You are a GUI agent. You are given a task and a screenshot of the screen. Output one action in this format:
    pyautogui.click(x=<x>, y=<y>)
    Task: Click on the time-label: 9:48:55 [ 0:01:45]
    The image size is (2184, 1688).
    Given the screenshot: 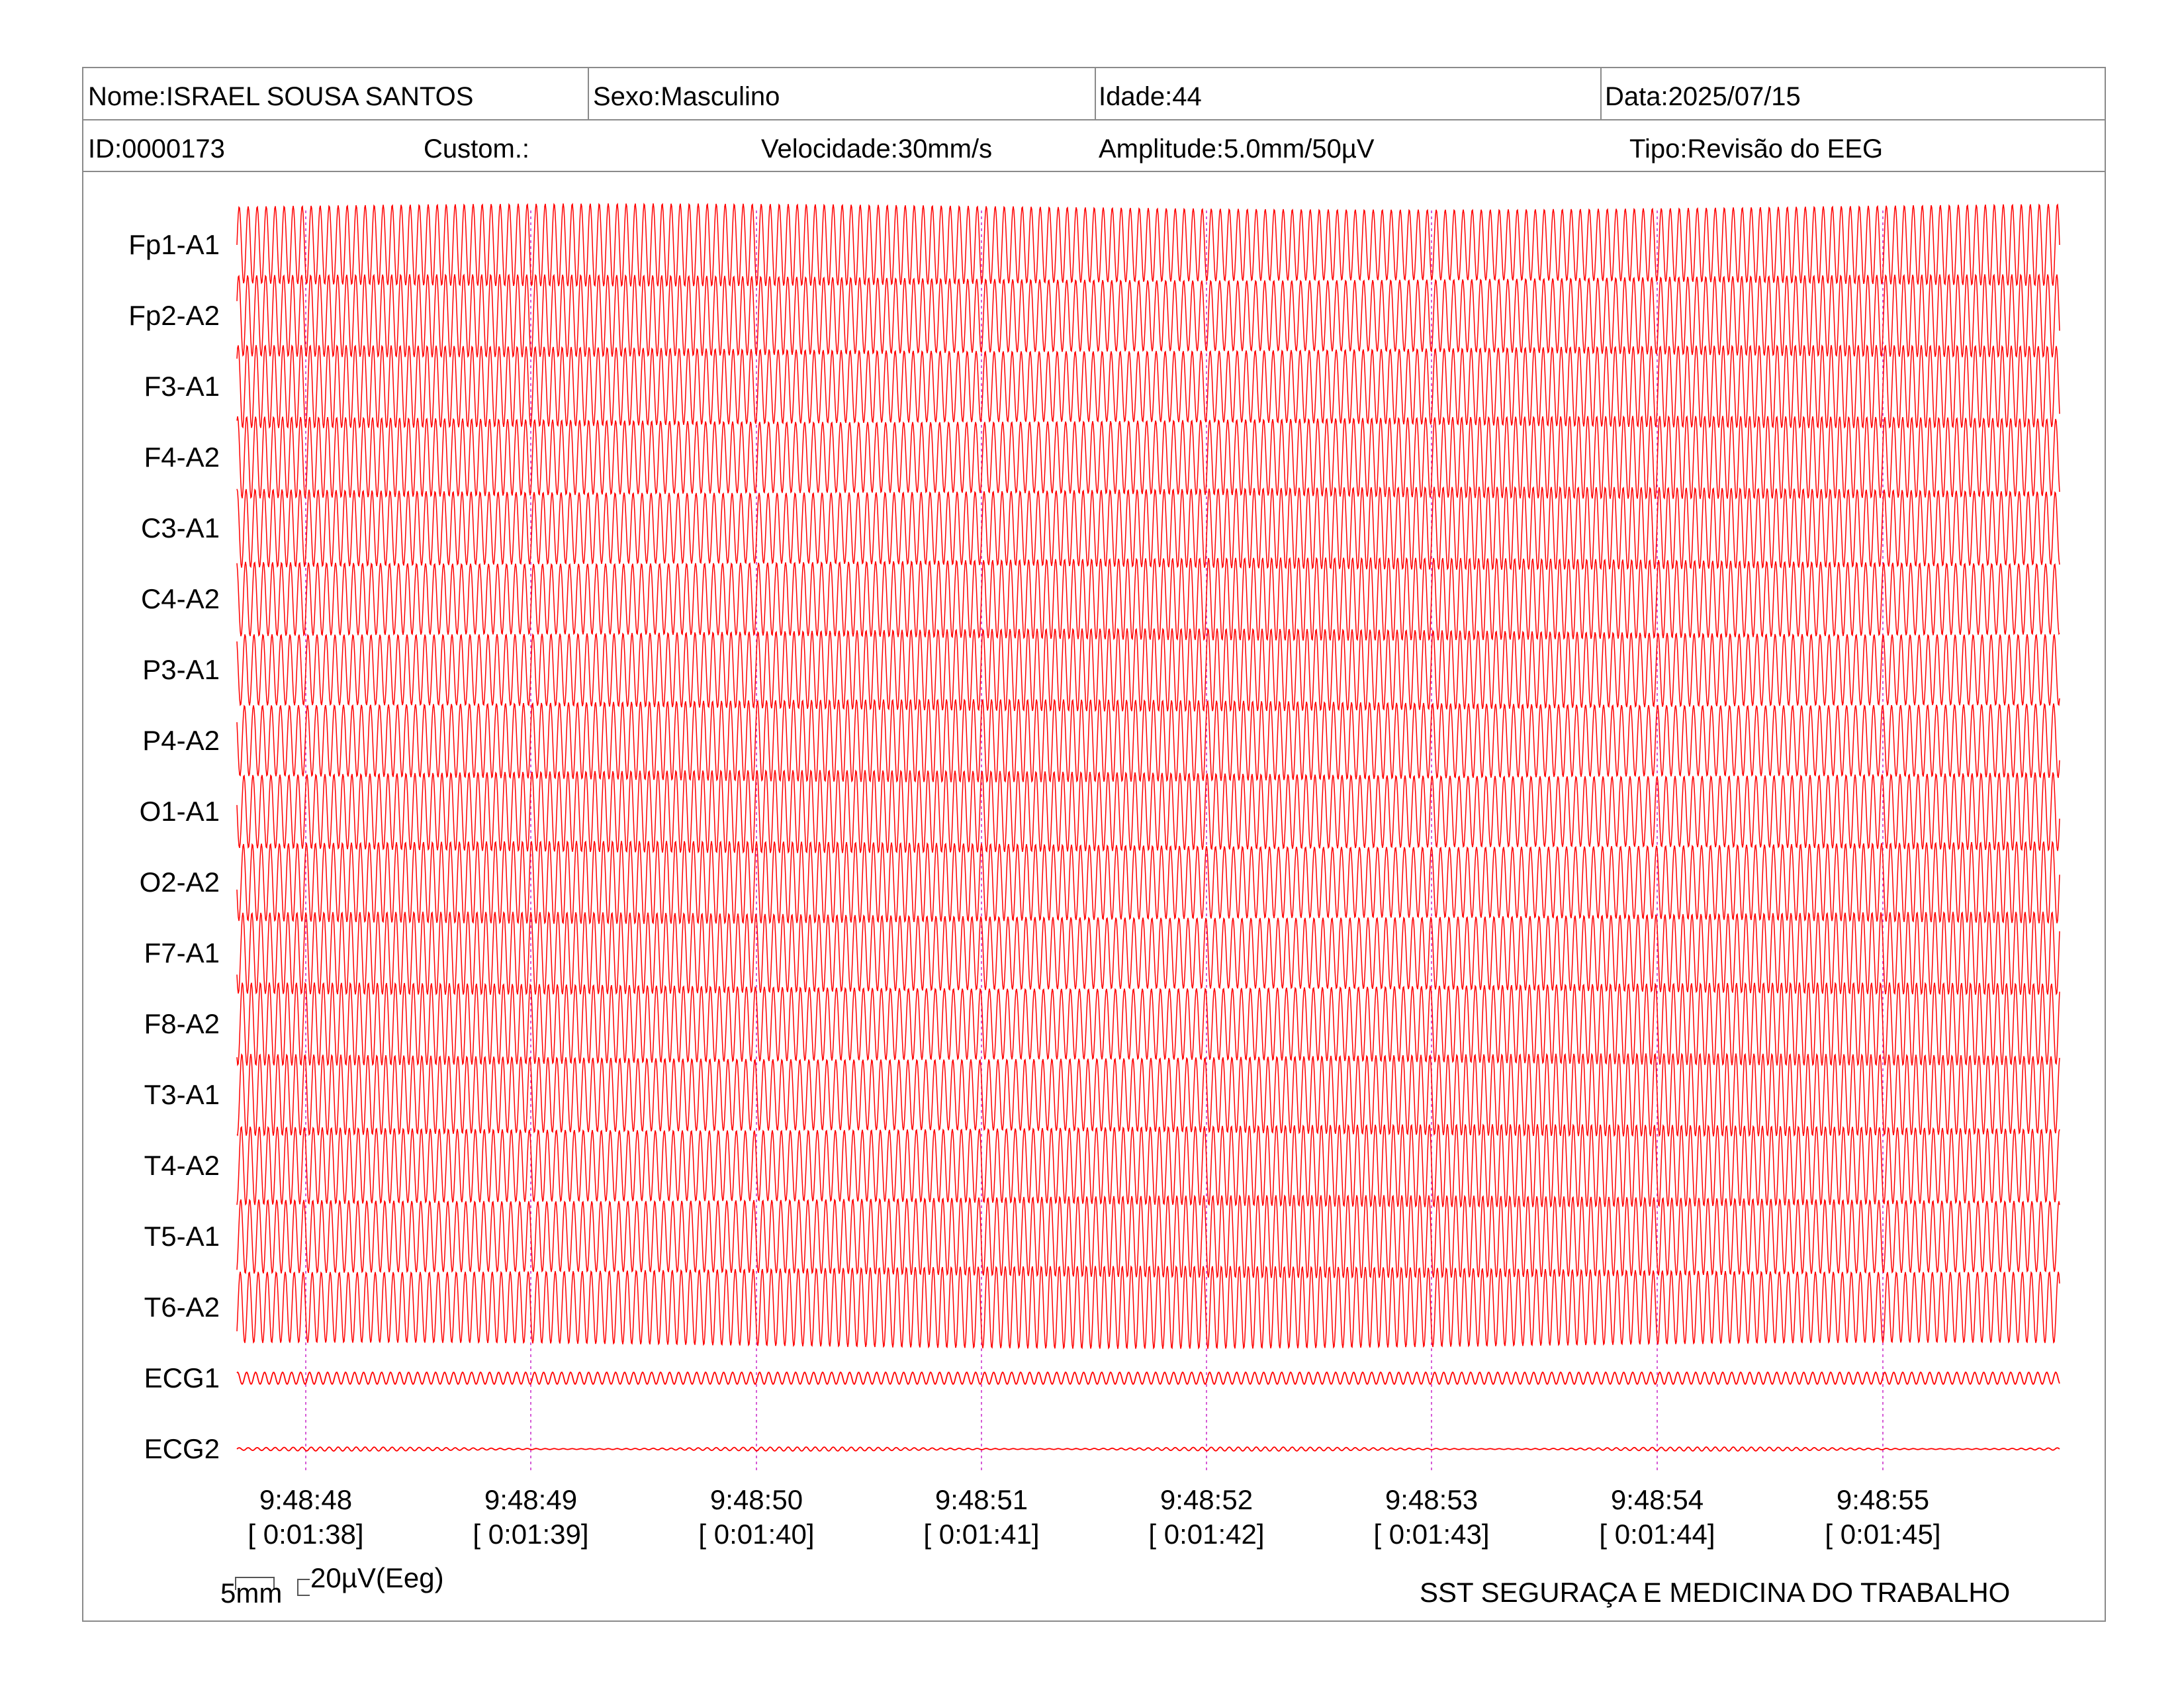 What is the action you would take?
    pyautogui.click(x=1883, y=1517)
    